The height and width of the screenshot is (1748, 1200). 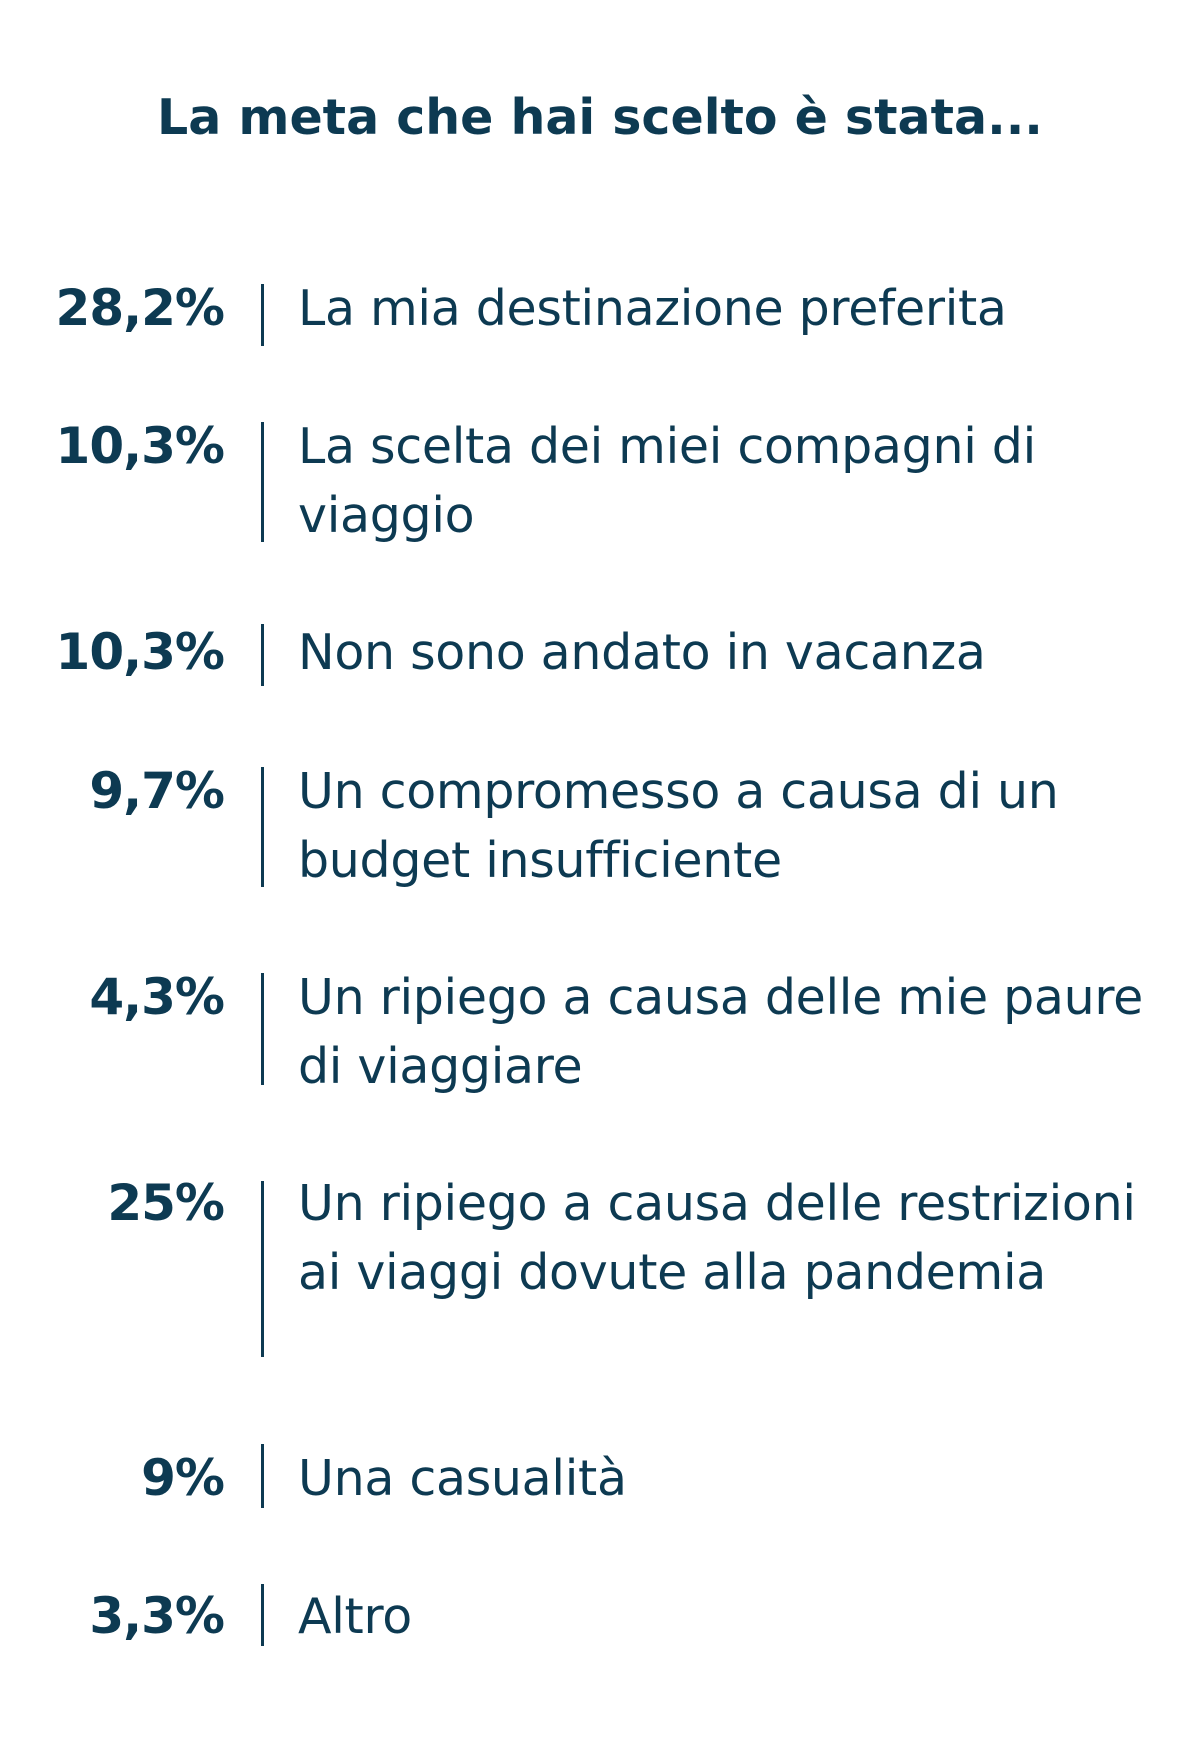 I want to click on percentage-value: 25%, so click(x=166, y=1203).